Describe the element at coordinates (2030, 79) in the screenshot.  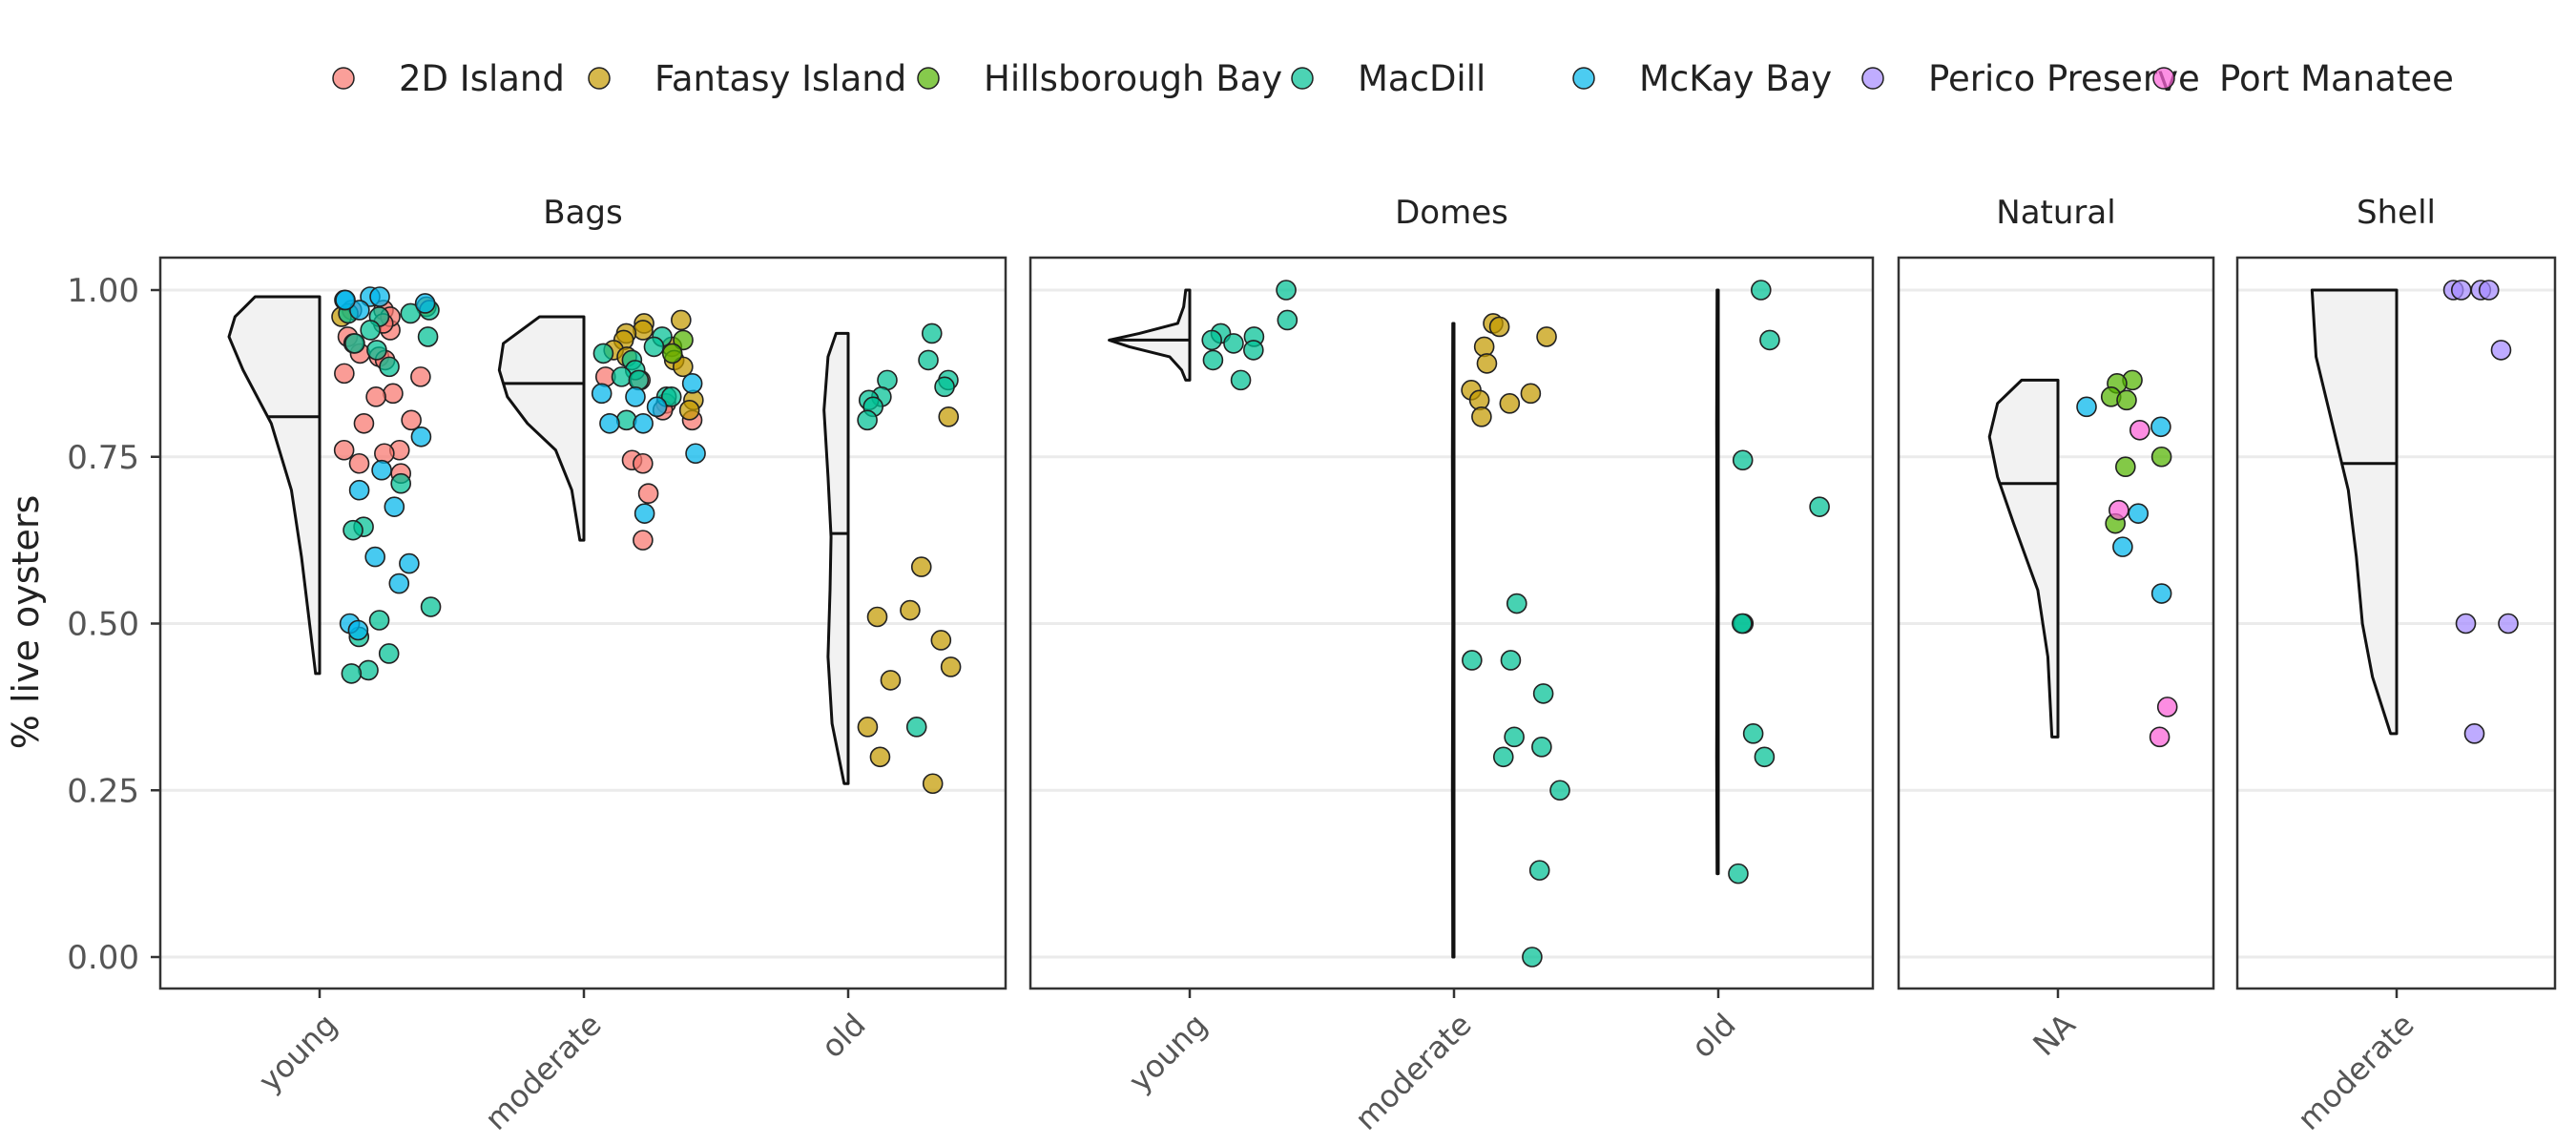
I see `legend-item-perico-preserve: Perico Preserve` at that location.